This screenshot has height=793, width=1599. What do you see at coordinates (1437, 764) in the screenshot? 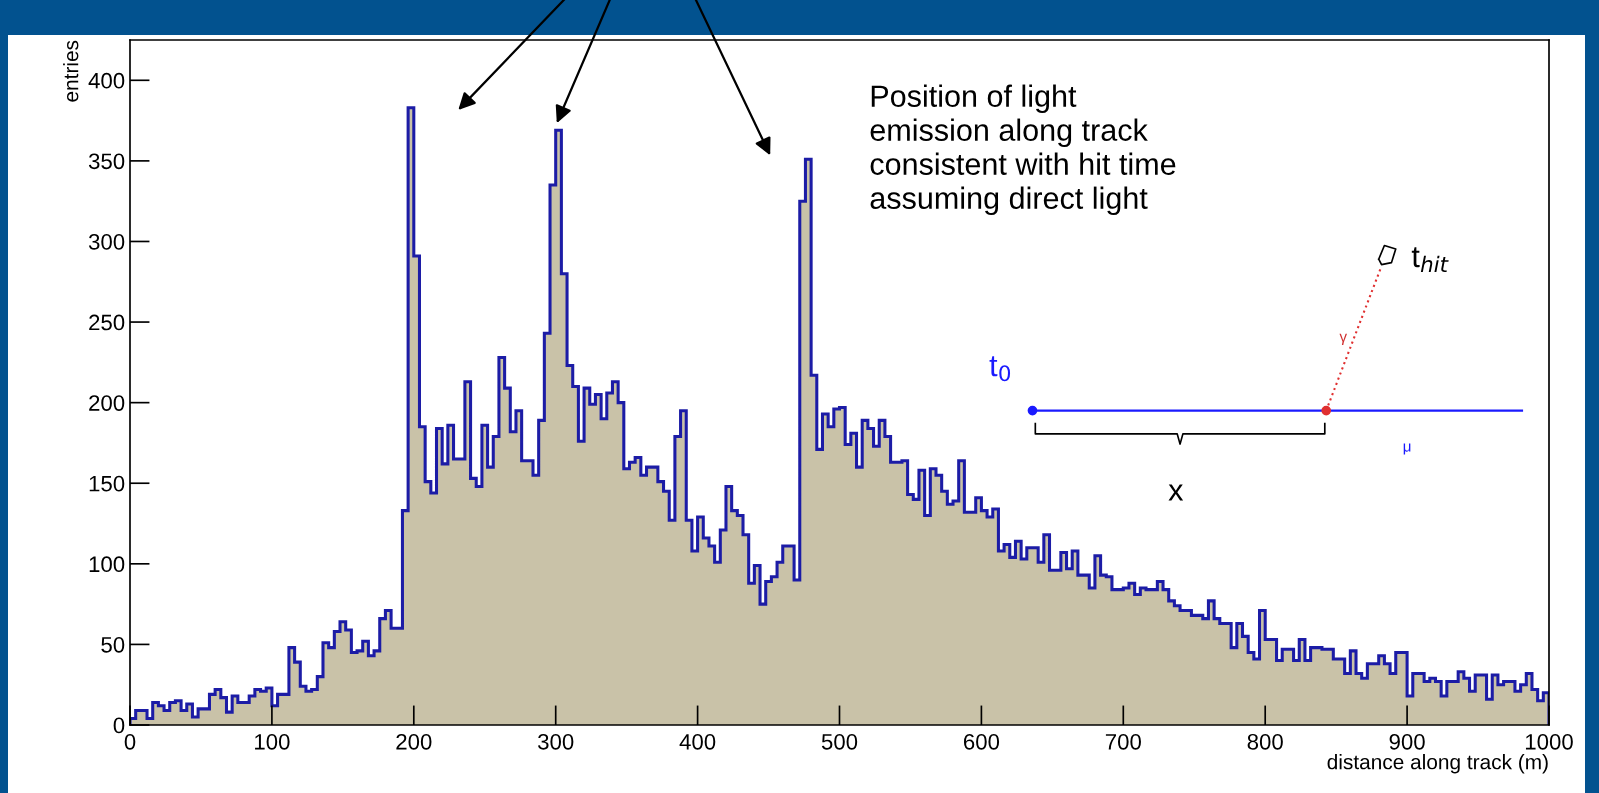
I see `x-axis-title: distance along track (m)` at bounding box center [1437, 764].